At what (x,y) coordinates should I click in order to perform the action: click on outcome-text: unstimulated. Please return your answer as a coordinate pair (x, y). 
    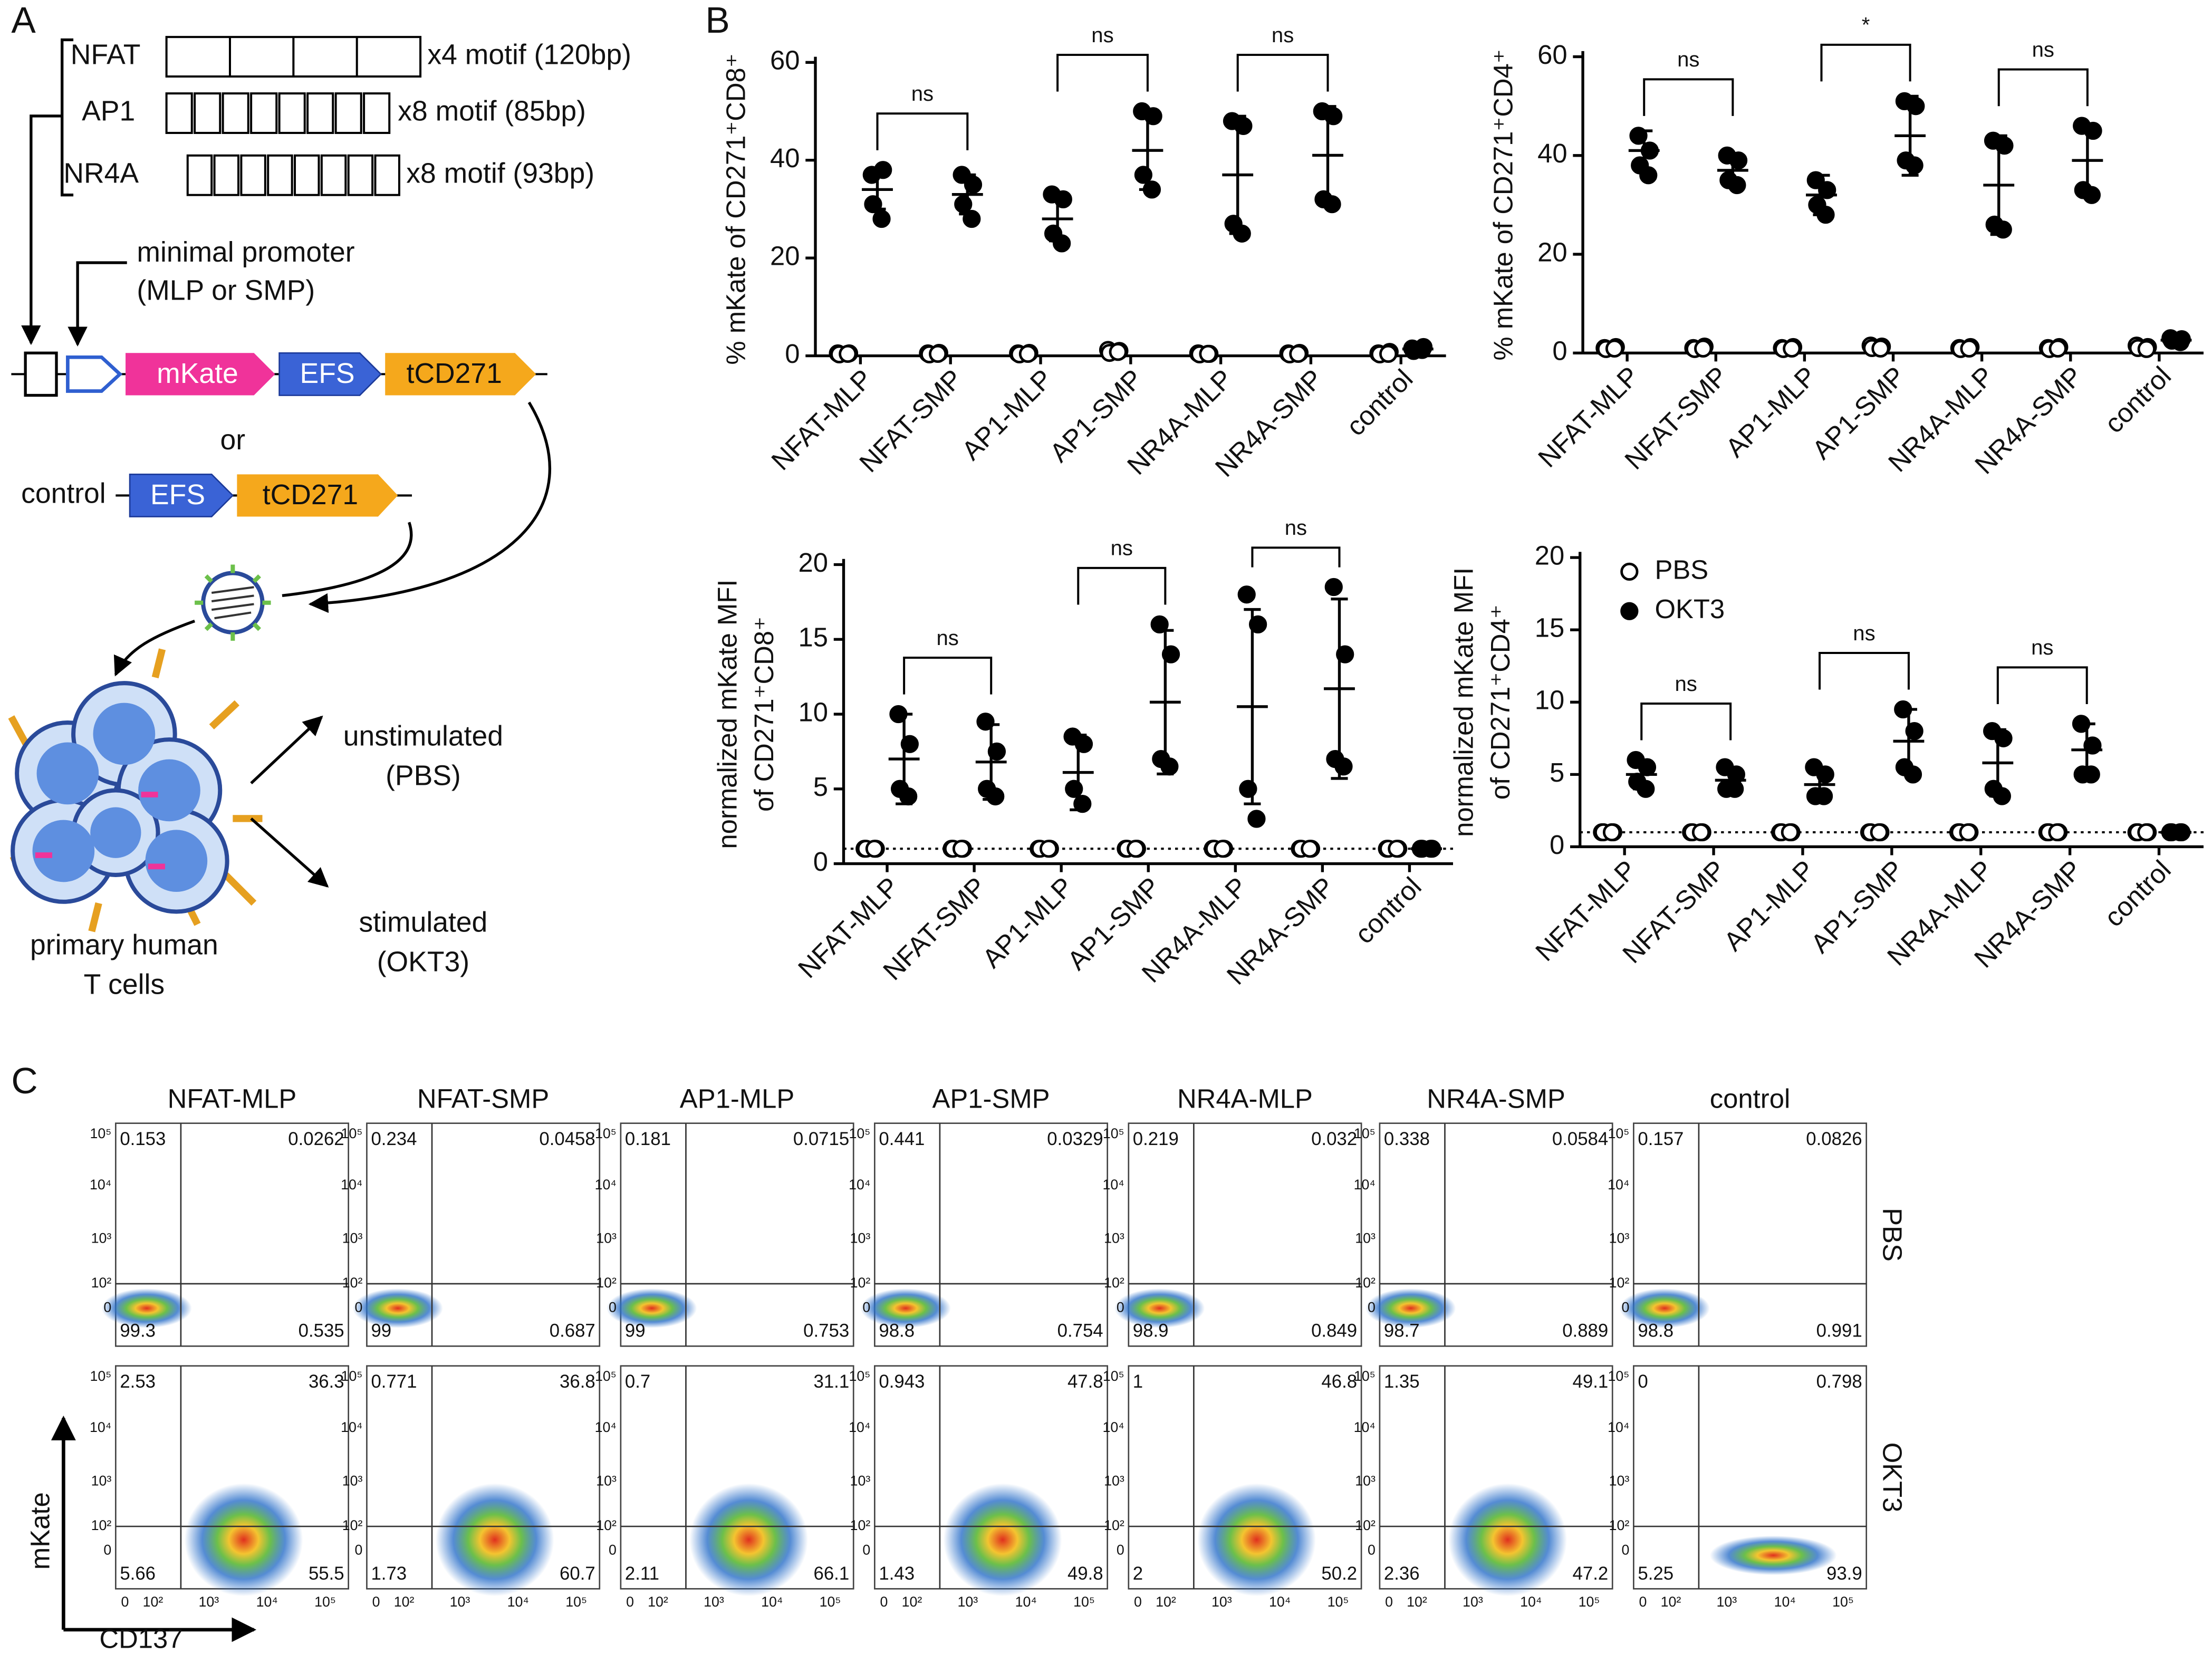
    Looking at the image, I should click on (423, 736).